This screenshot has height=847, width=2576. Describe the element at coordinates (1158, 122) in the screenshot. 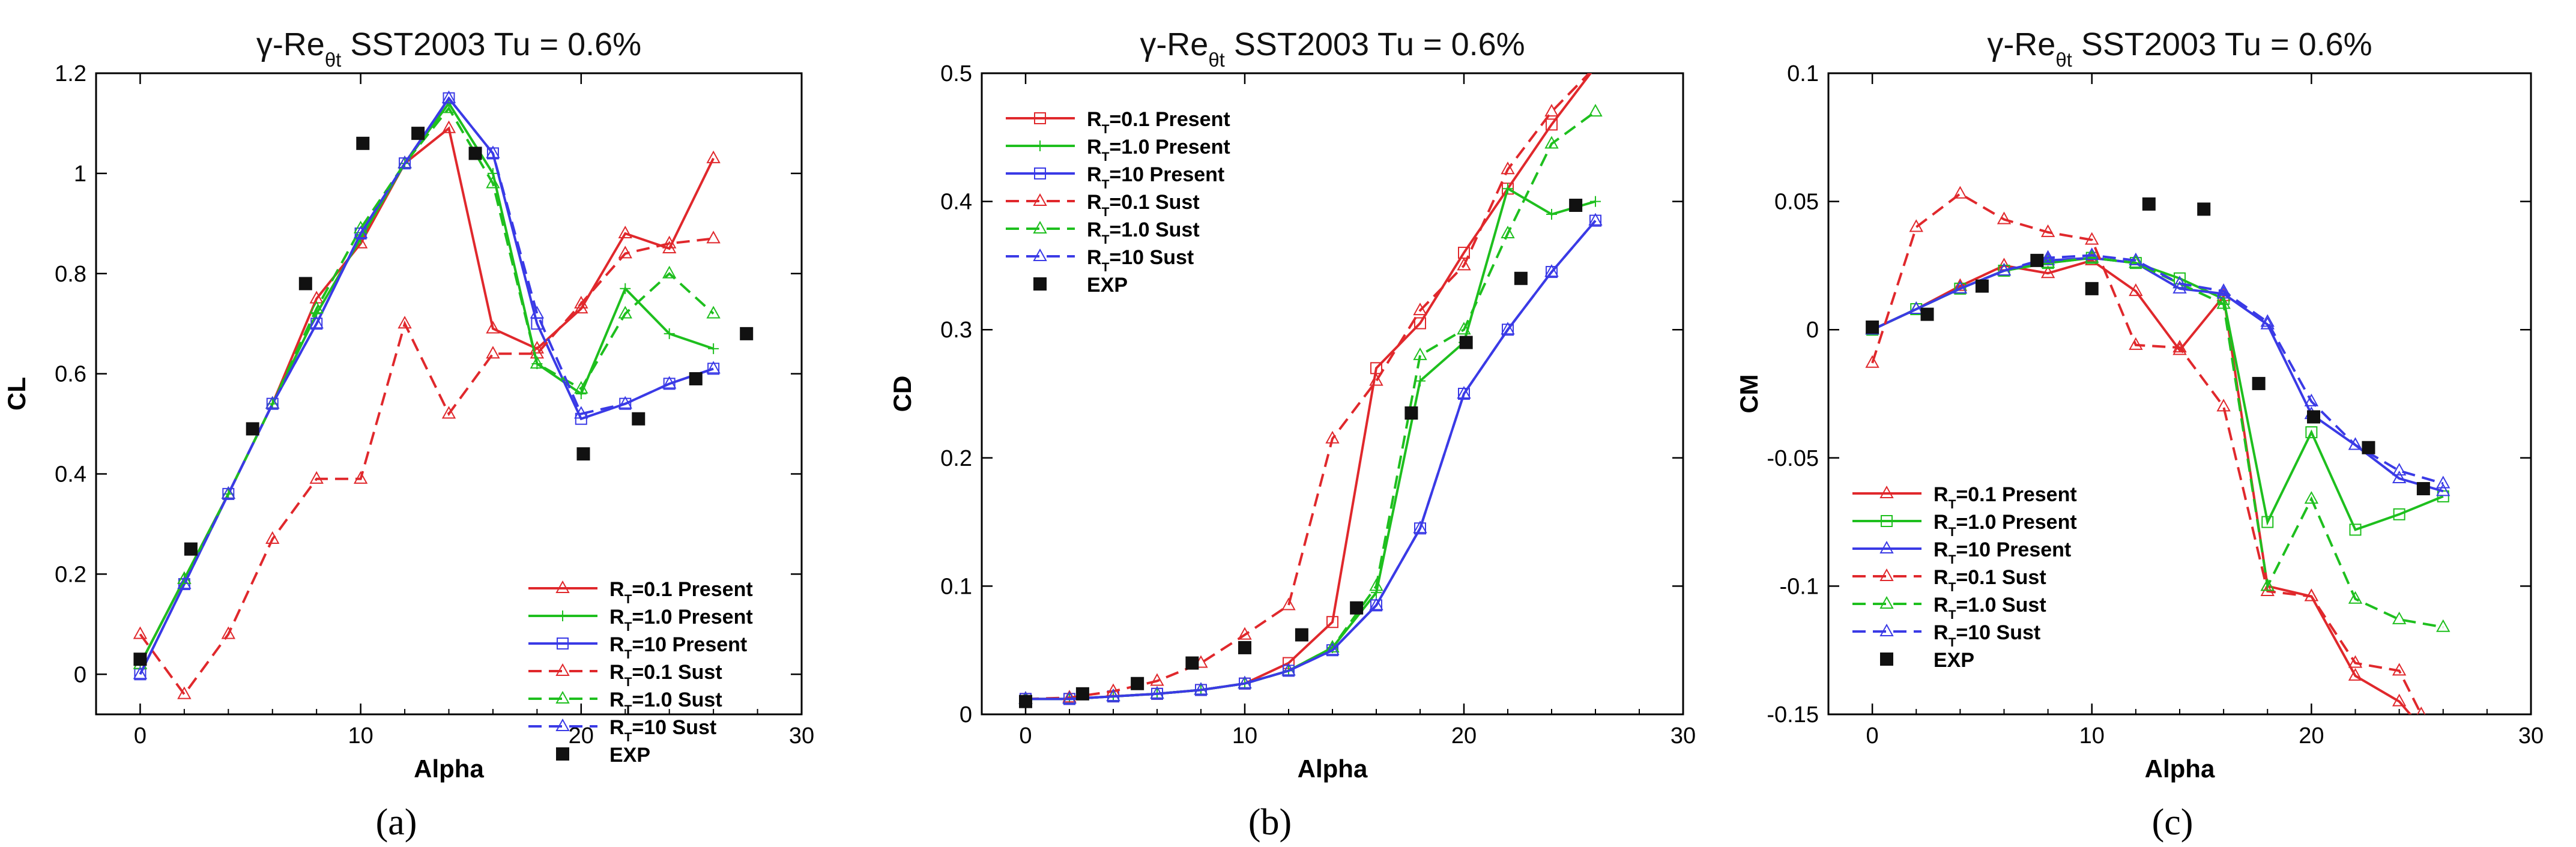

I see `legend-label: RT=0.1 Present` at that location.